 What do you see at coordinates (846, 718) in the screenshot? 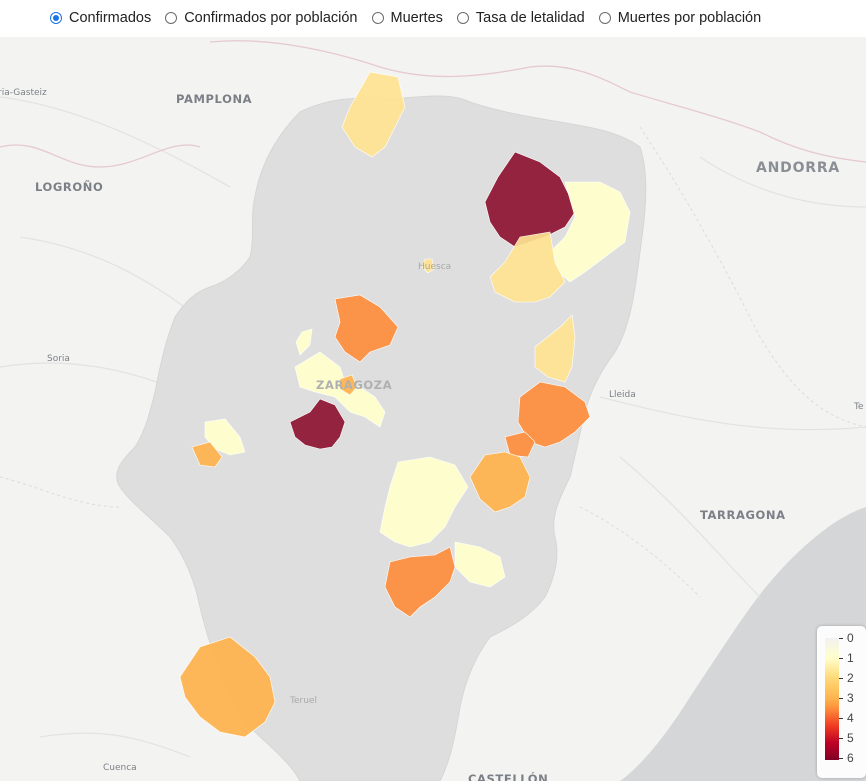
I see `legend-tick: 4` at bounding box center [846, 718].